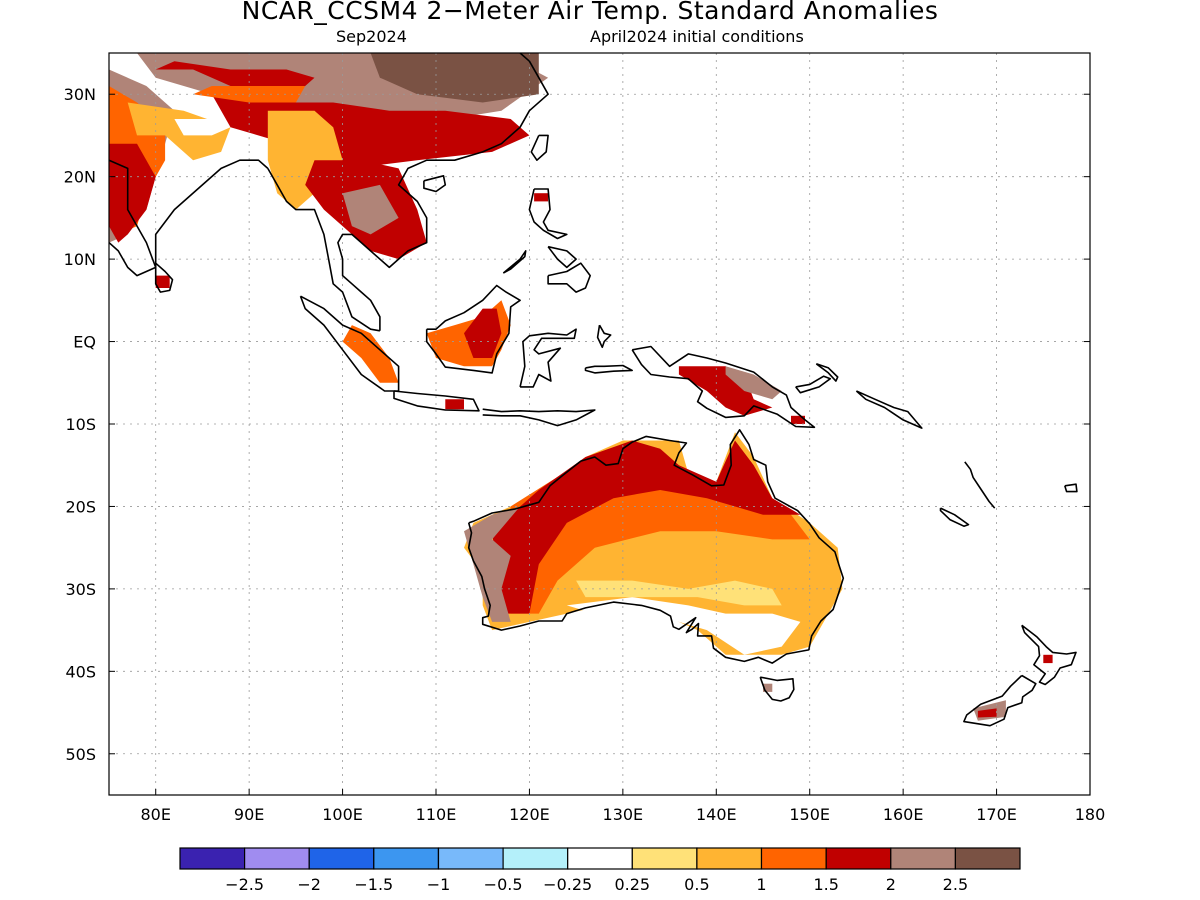 This screenshot has height=900, width=1200. Describe the element at coordinates (569, 277) in the screenshot. I see `coastline-mindanao` at that location.